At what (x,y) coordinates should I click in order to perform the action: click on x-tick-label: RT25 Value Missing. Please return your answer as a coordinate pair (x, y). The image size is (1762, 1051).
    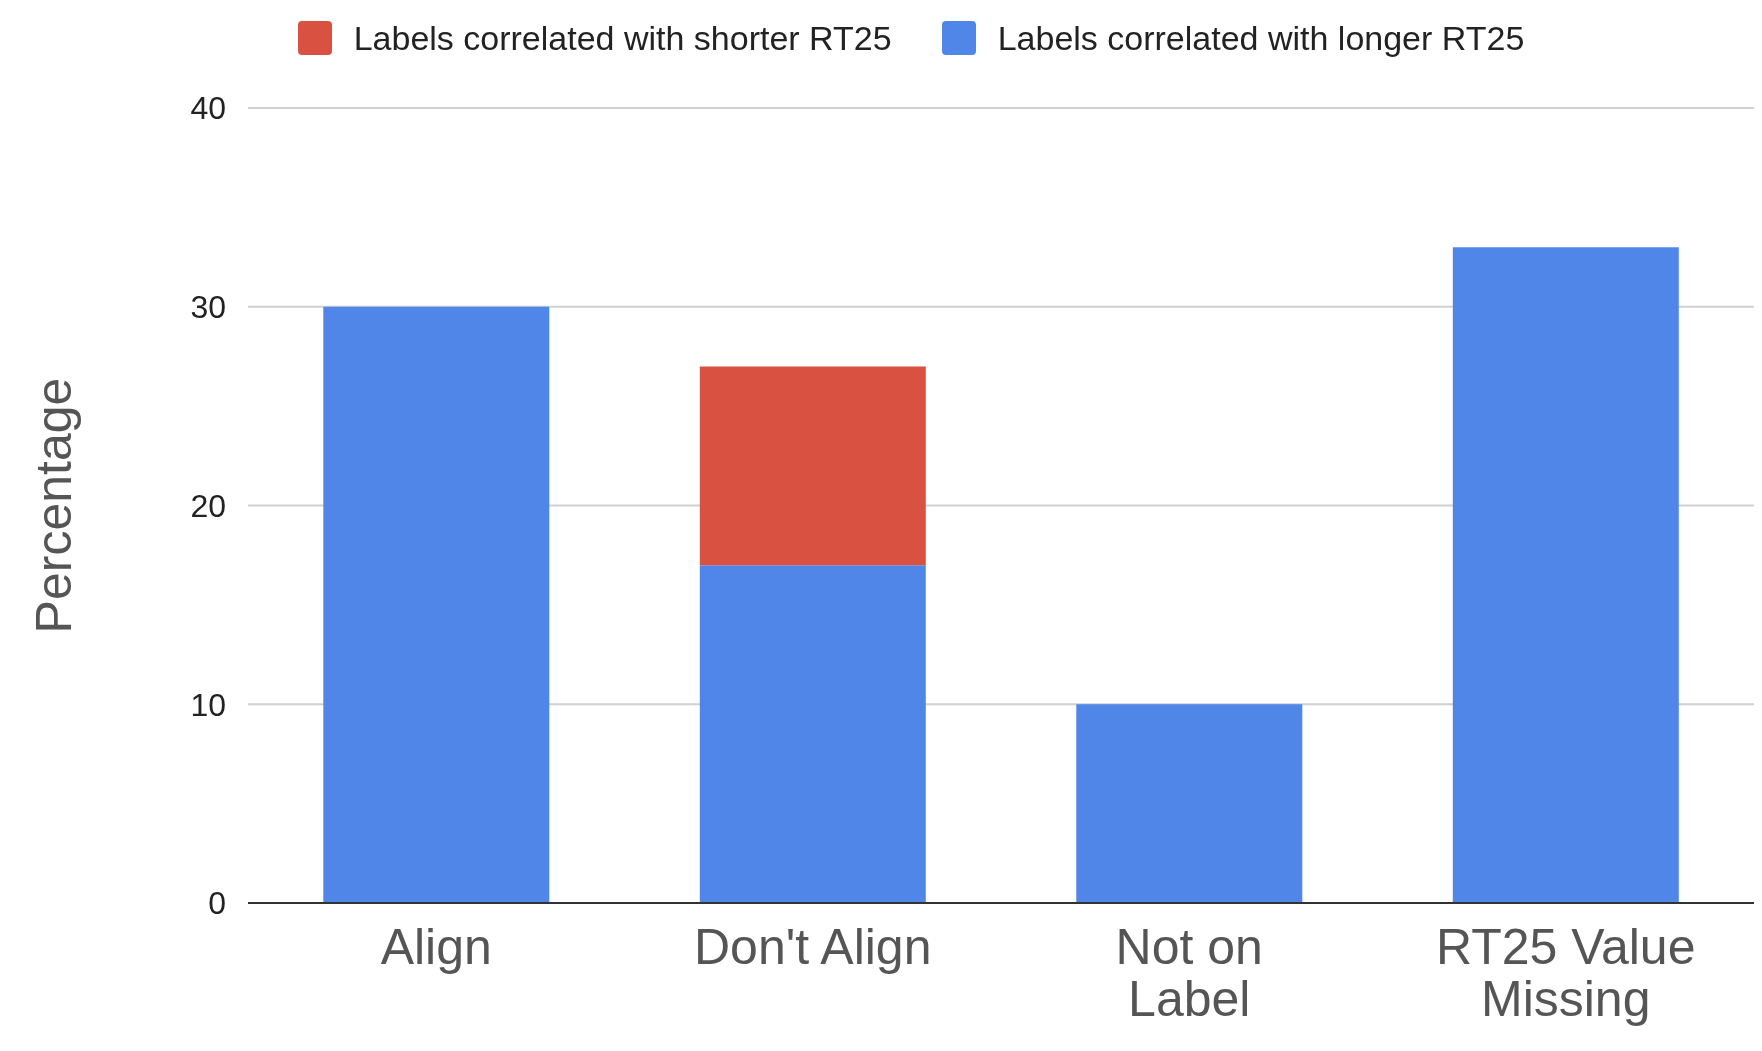
    Looking at the image, I should click on (1566, 972).